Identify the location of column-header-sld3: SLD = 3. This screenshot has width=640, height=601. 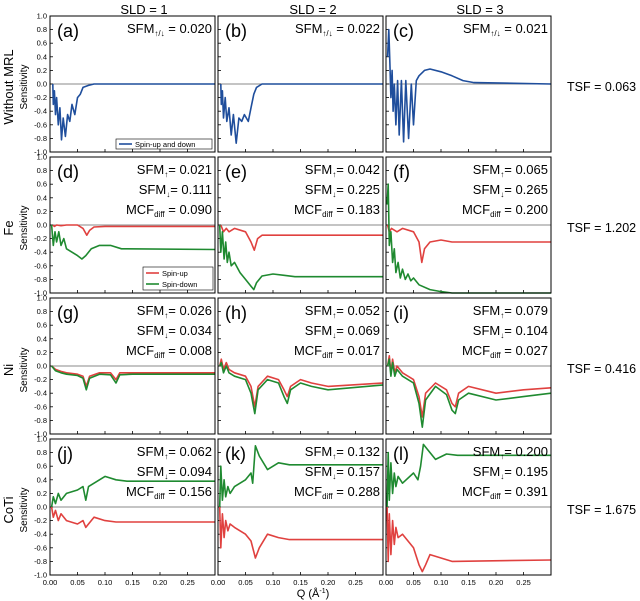
(479, 9).